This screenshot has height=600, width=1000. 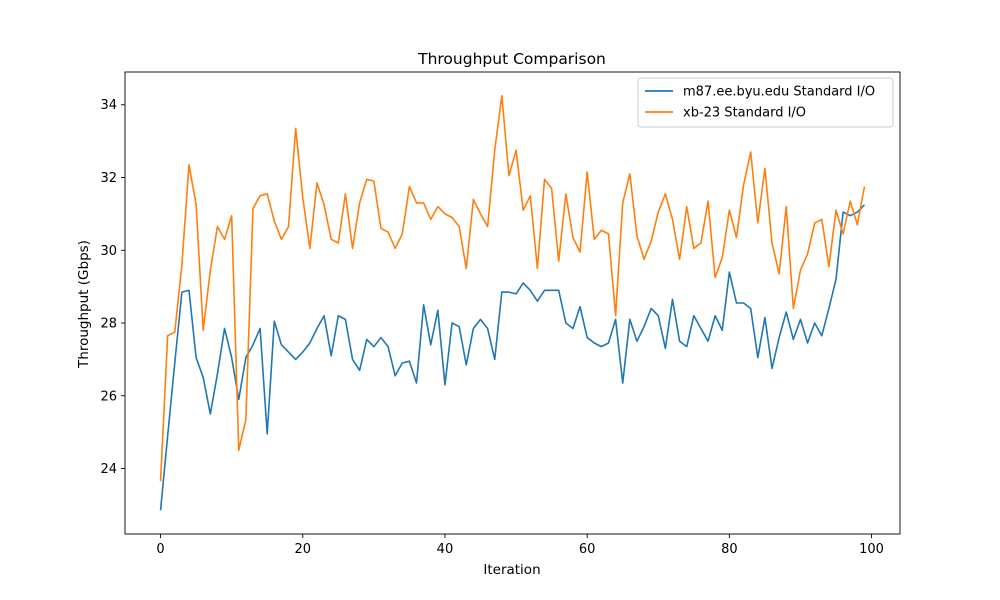 I want to click on legend-label-1: xb-23 Standard I/O, so click(x=744, y=113).